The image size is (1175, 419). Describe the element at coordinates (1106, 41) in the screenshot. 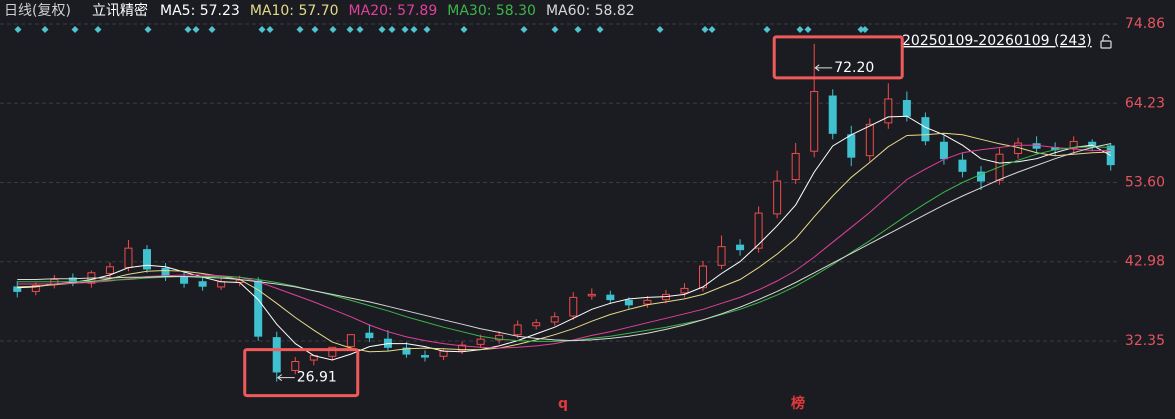

I see `lock-icon` at that location.